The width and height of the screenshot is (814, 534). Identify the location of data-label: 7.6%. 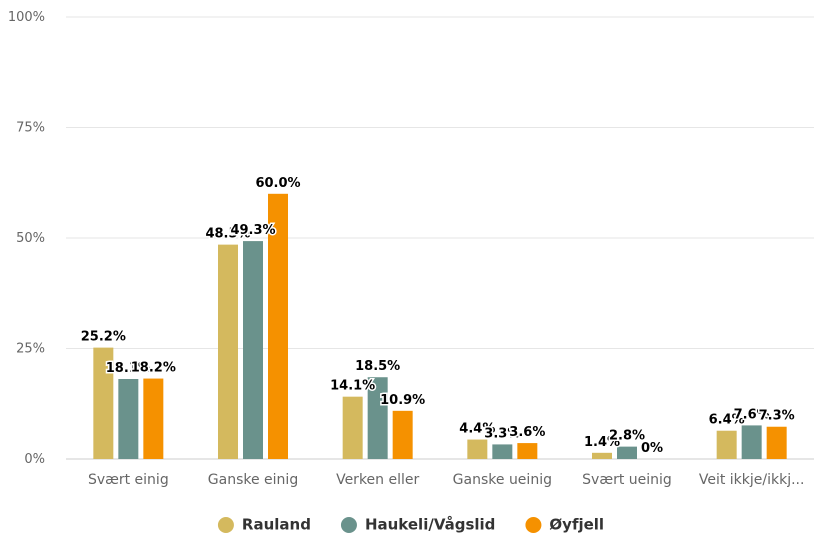
(752, 414).